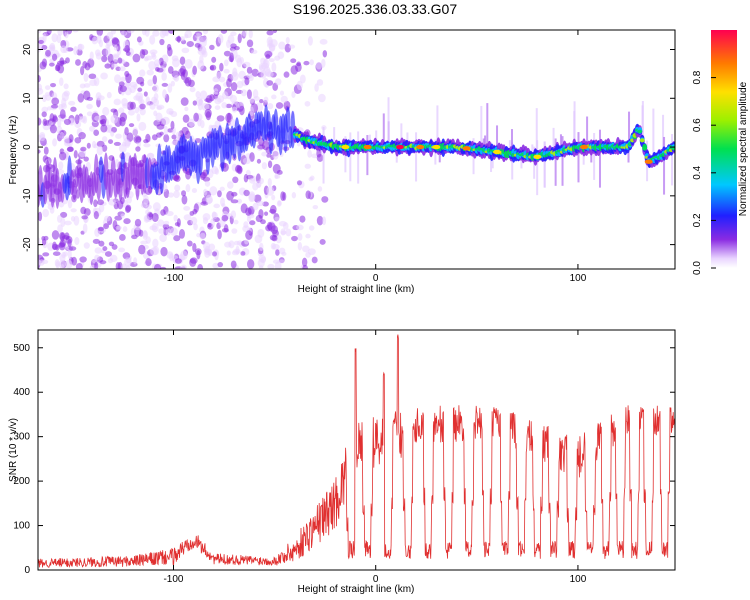 The width and height of the screenshot is (750, 600). What do you see at coordinates (13, 150) in the screenshot?
I see `spectrogram-y-label: Frequency (Hz)` at bounding box center [13, 150].